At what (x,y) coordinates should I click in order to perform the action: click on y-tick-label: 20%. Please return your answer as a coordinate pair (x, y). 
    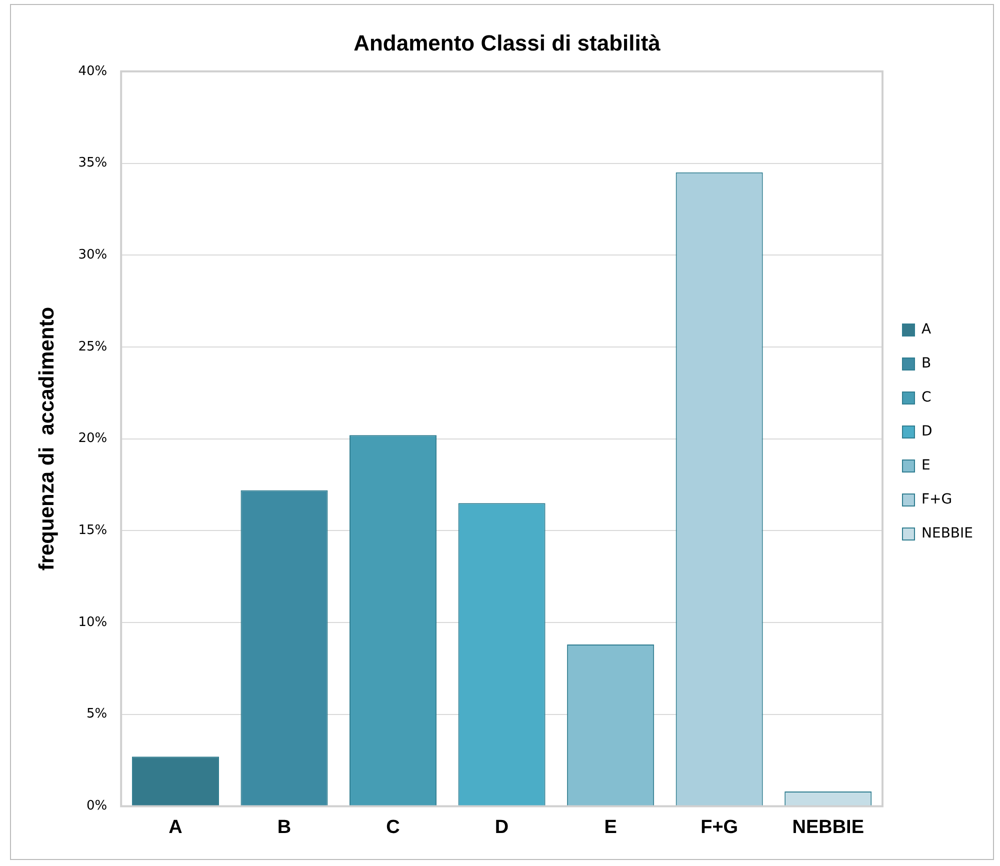
    Looking at the image, I should click on (93, 438).